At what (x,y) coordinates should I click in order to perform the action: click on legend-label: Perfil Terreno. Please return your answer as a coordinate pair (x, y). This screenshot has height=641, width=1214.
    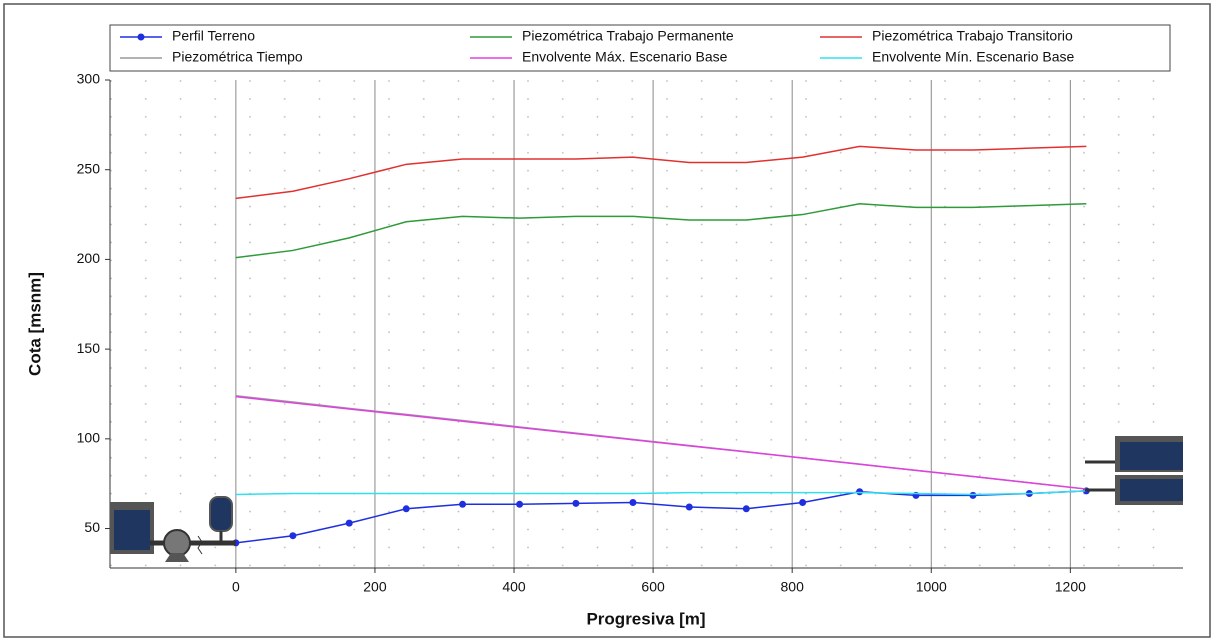
    Looking at the image, I should click on (213, 36).